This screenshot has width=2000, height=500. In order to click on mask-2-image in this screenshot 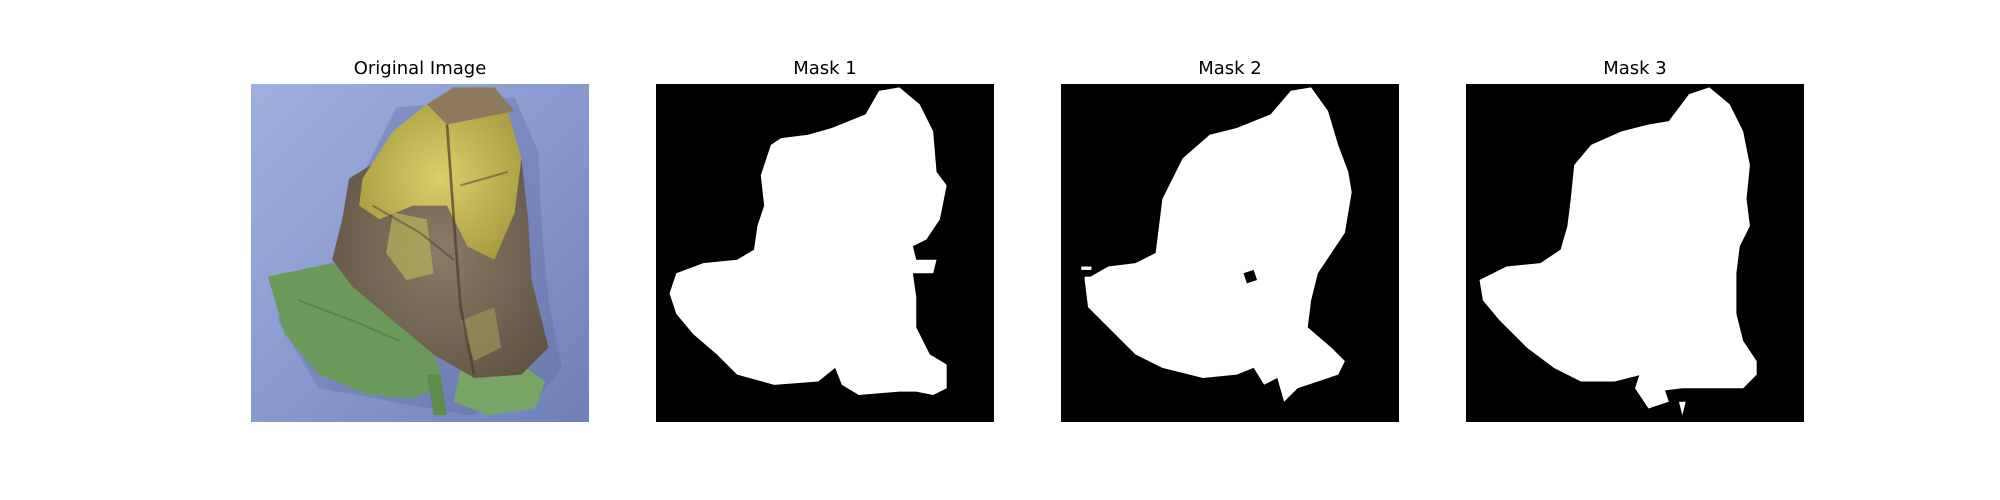, I will do `click(1230, 253)`.